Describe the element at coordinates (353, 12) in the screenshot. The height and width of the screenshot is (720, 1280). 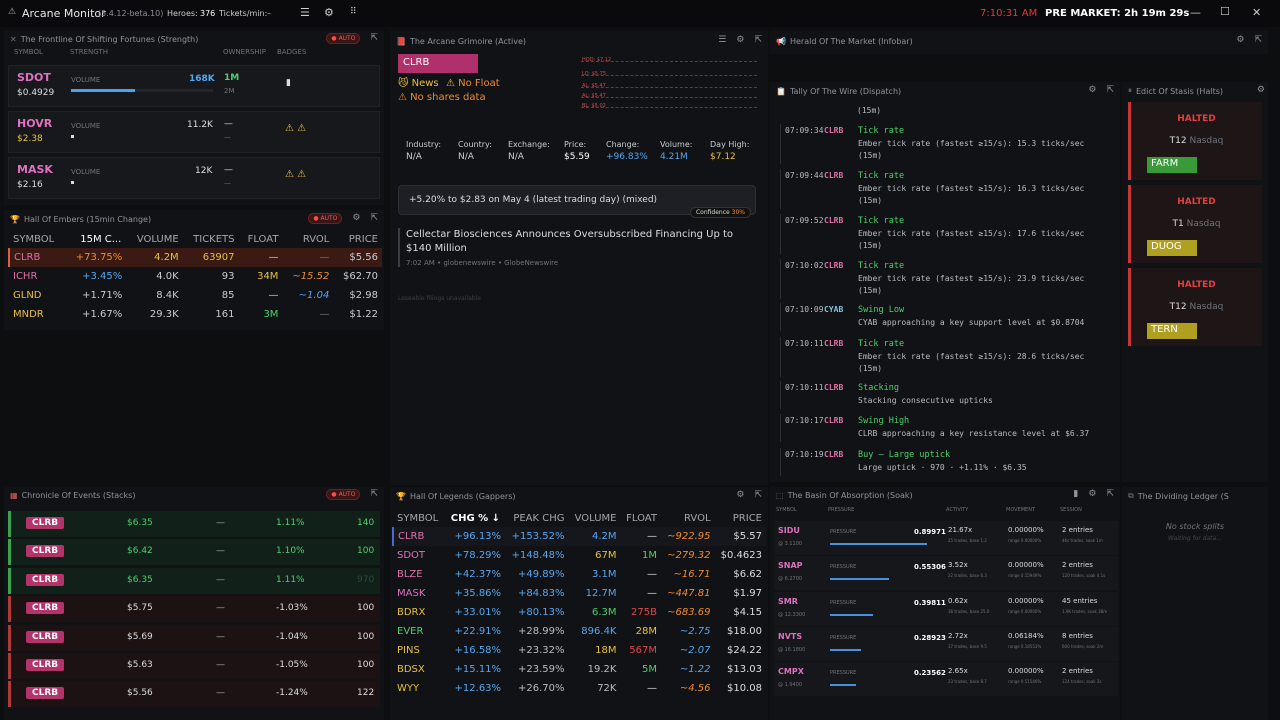
I see `grid-icon: ⠿` at that location.